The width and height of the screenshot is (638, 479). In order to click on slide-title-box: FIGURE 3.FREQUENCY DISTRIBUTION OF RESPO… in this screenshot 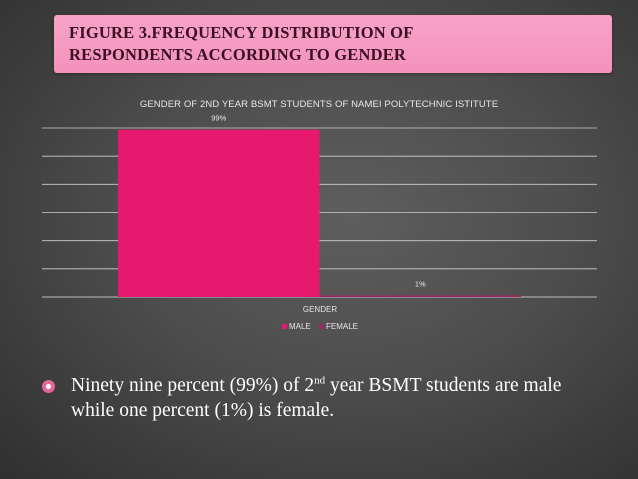, I will do `click(333, 44)`.